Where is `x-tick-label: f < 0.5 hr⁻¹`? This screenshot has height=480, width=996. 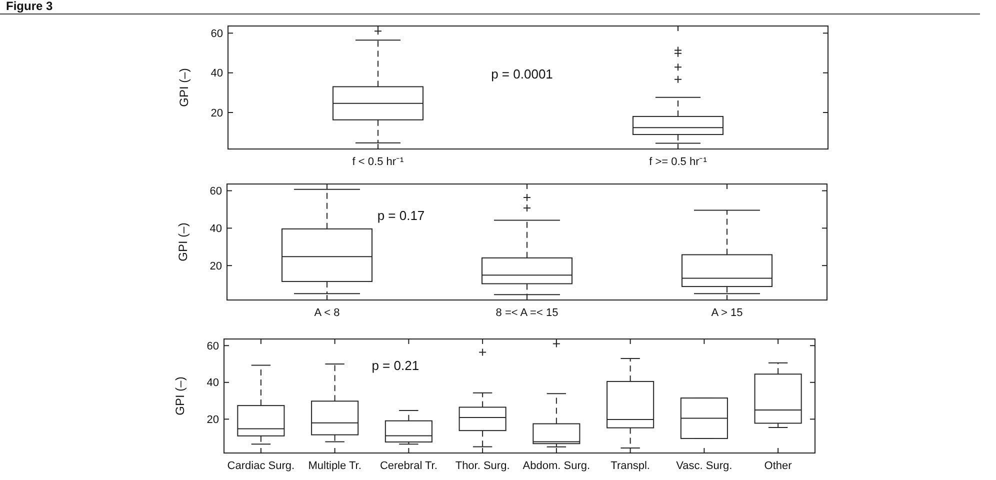
x-tick-label: f < 0.5 hr⁻¹ is located at coordinates (378, 162).